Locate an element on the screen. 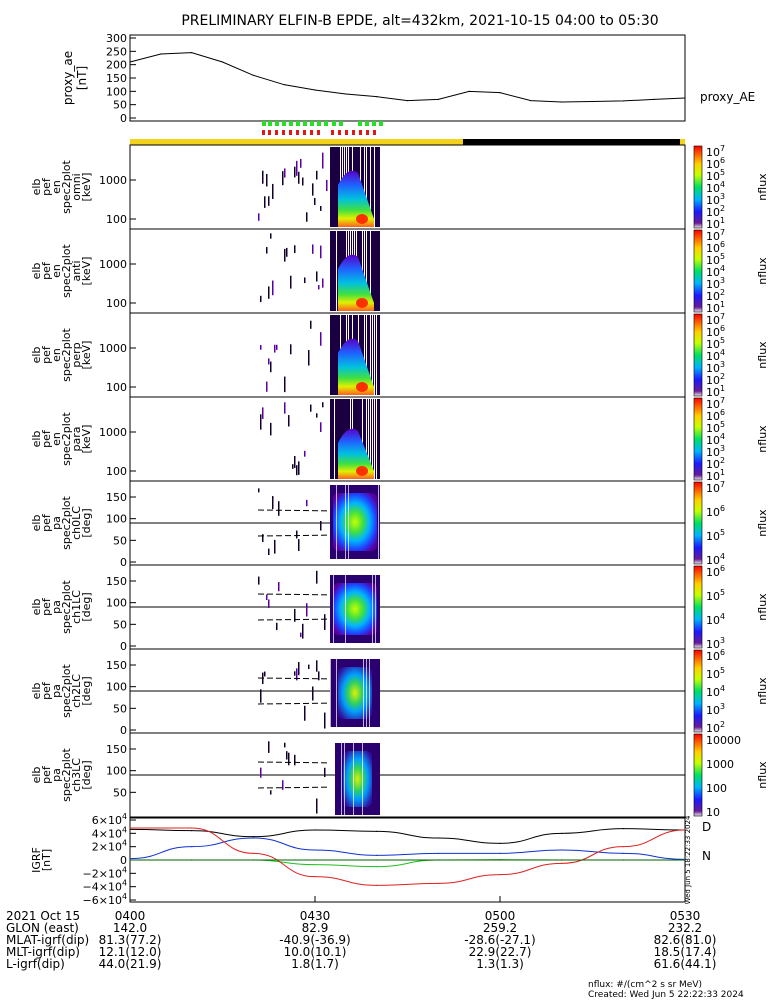 This screenshot has height=1000, width=775. pa-panel-1-ylabel-line: pef is located at coordinates (46, 606).